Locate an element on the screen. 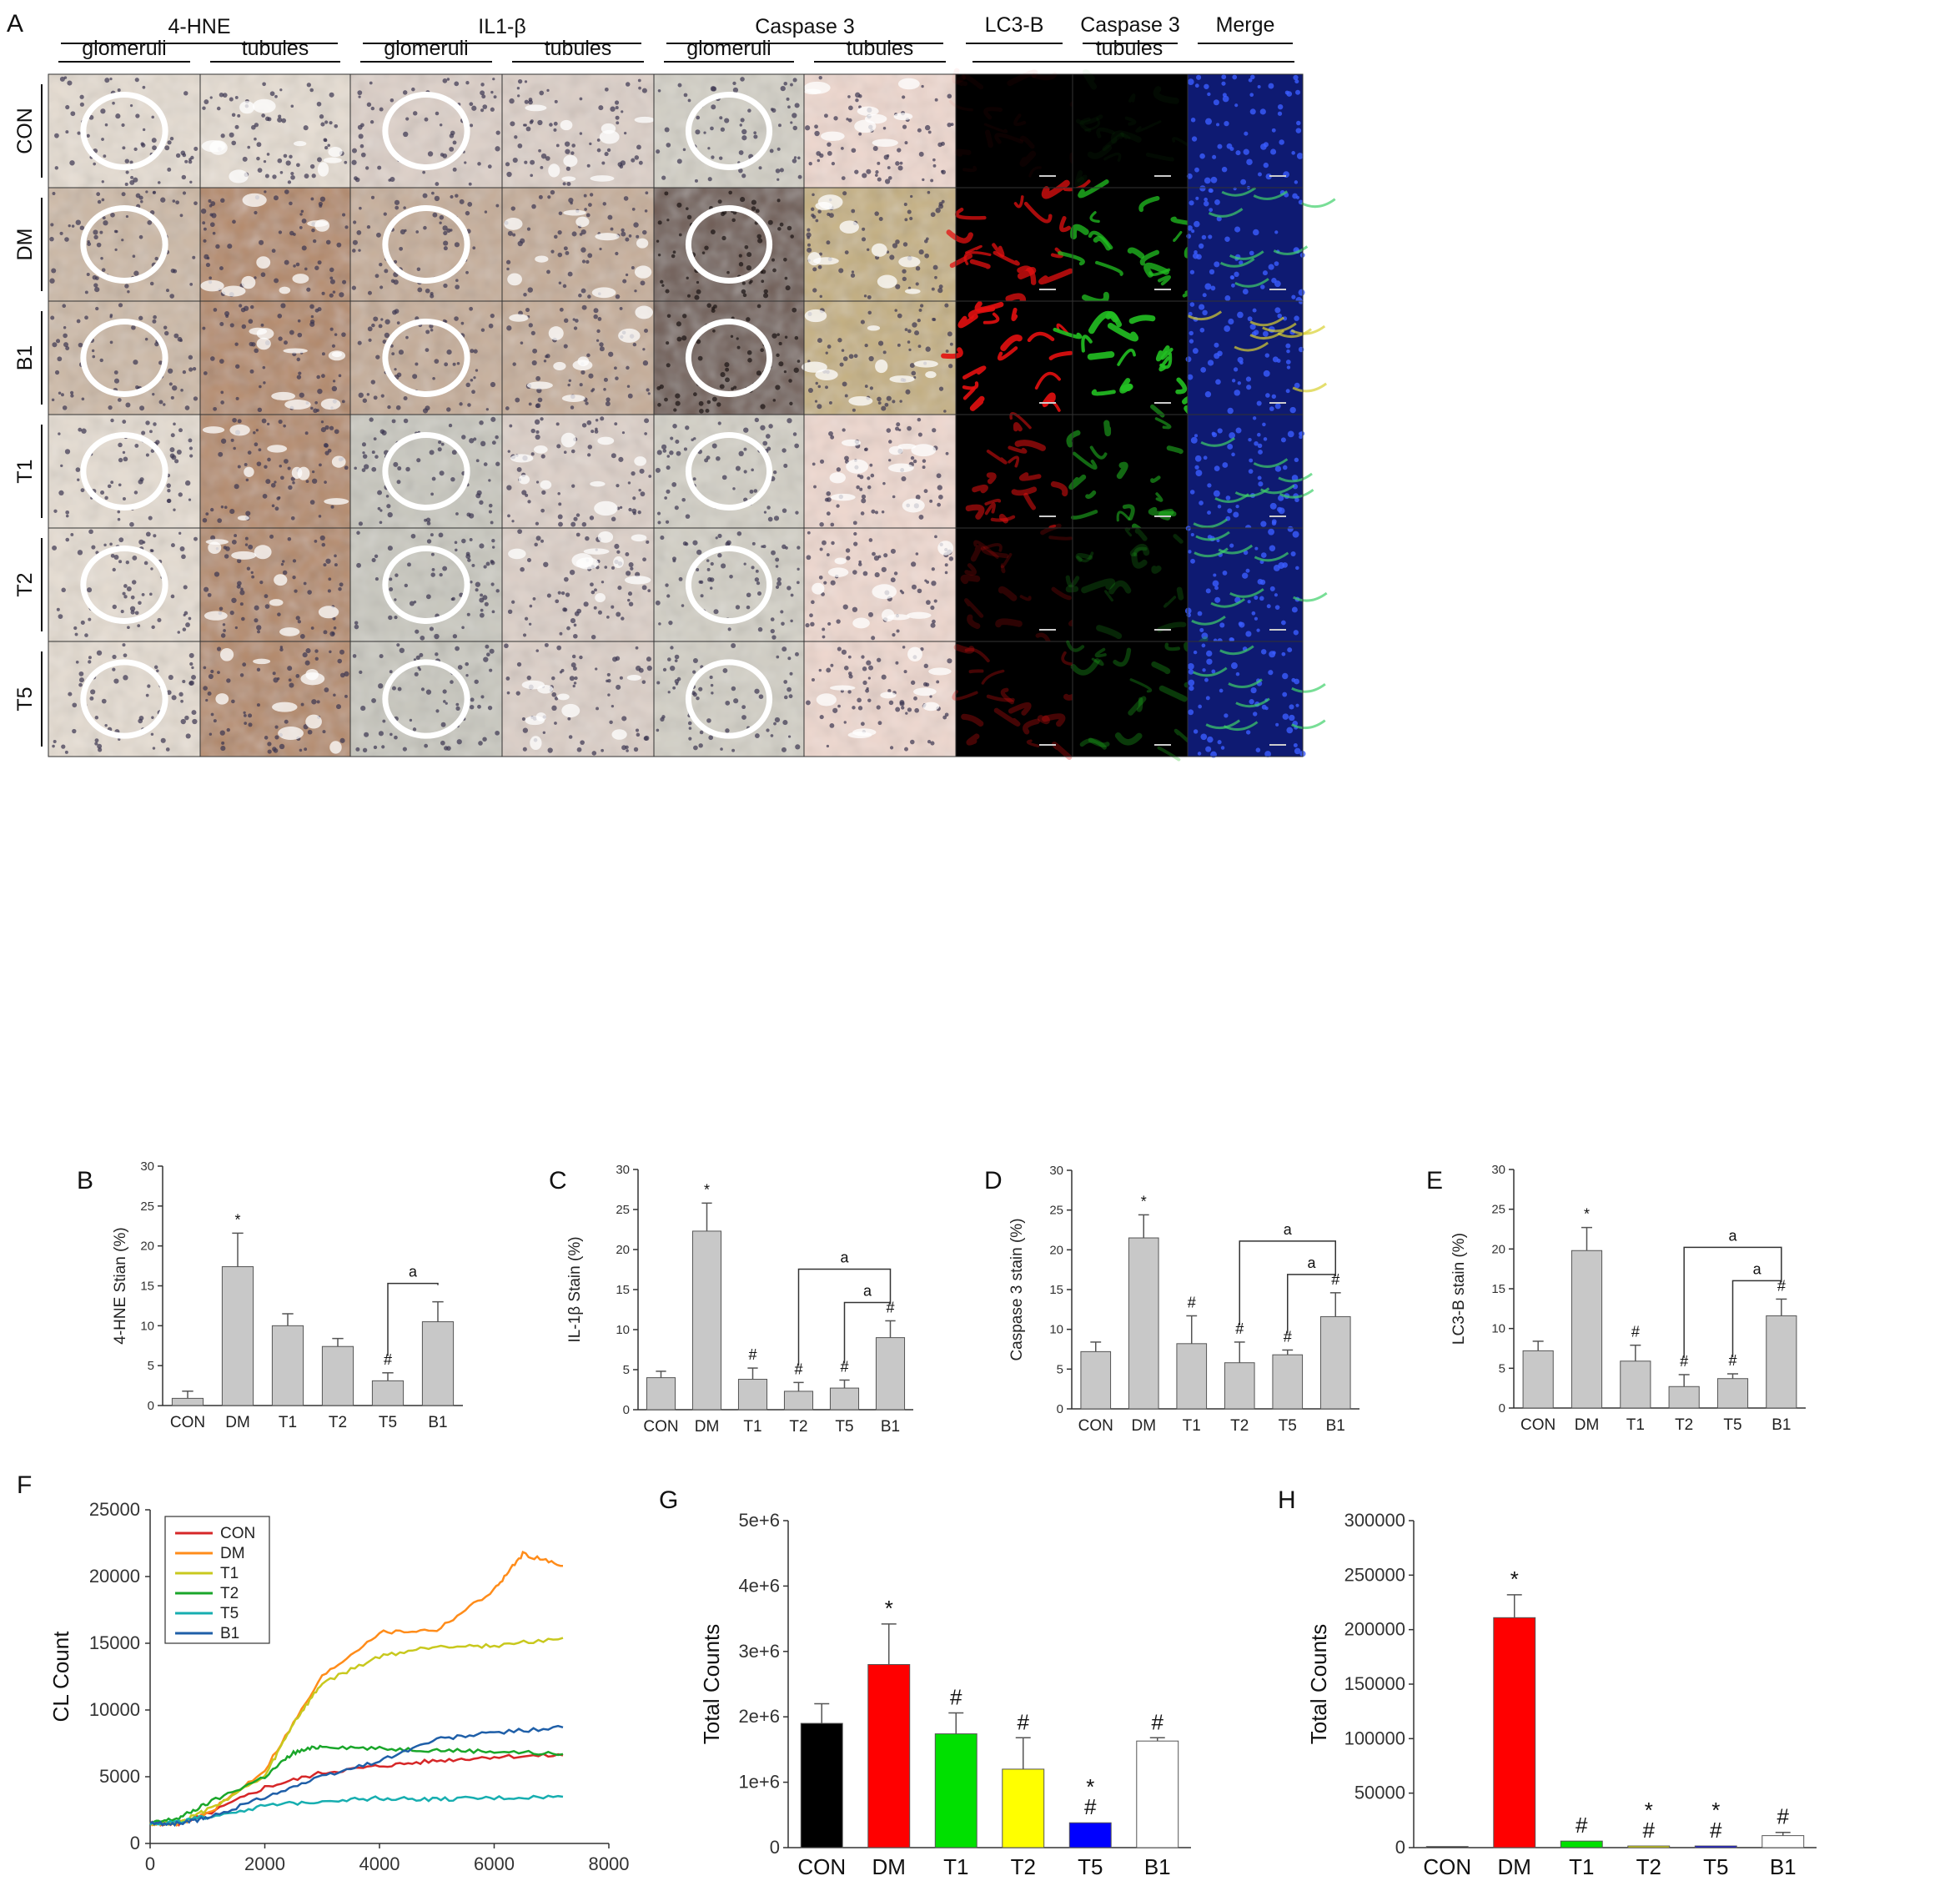 The image size is (1960, 1891). x-tick-label: 8000 is located at coordinates (609, 1864).